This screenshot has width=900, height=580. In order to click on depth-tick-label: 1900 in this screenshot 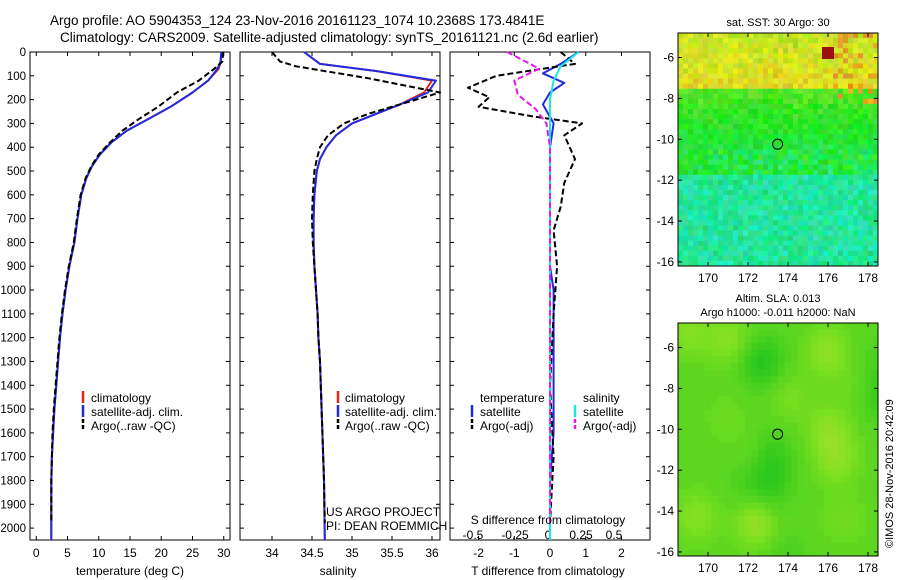, I will do `click(13, 505)`.